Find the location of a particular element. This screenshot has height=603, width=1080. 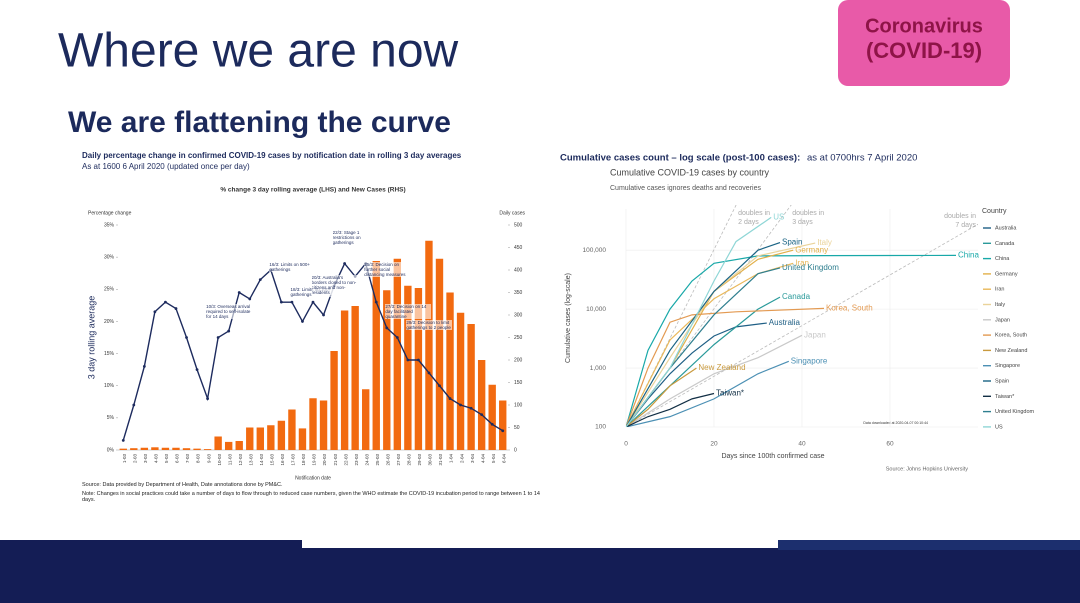

x-tick-label: 1-03 is located at coordinates (124, 459).